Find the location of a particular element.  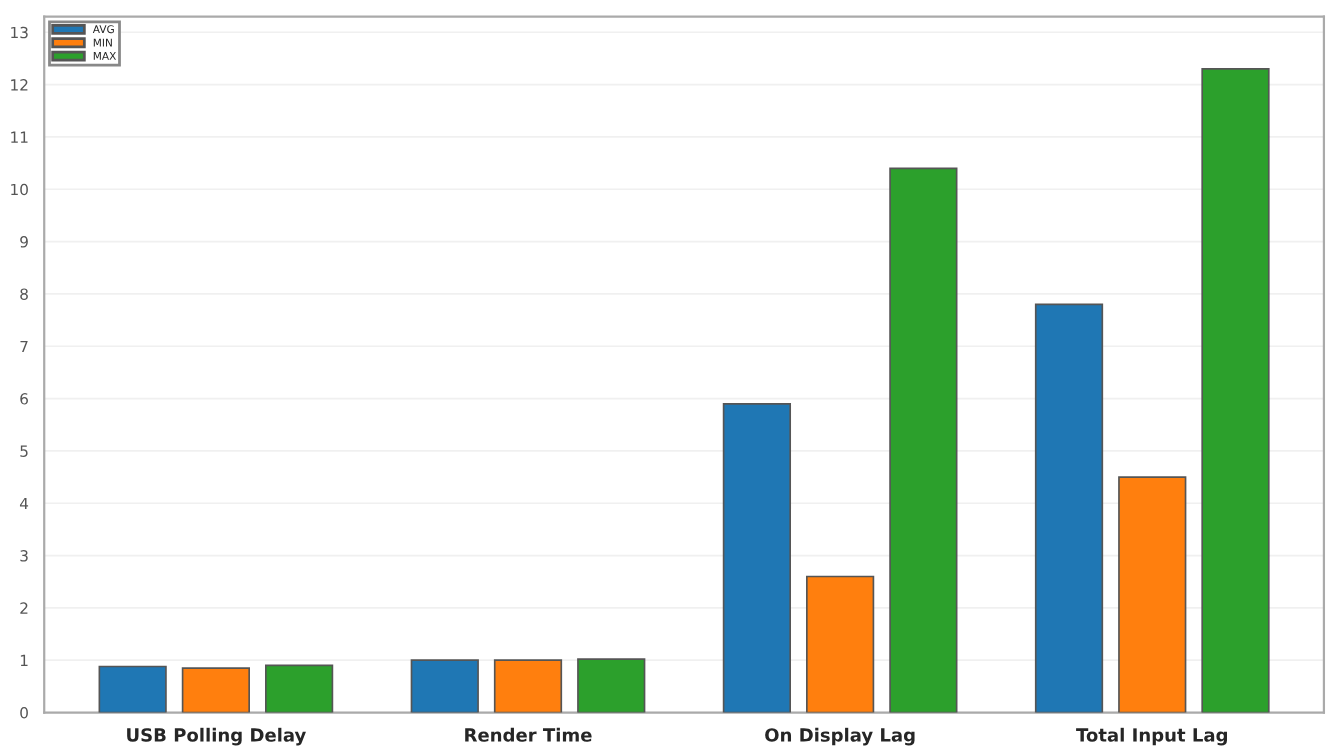

x-tick-label: USB Polling Delay is located at coordinates (216, 736).